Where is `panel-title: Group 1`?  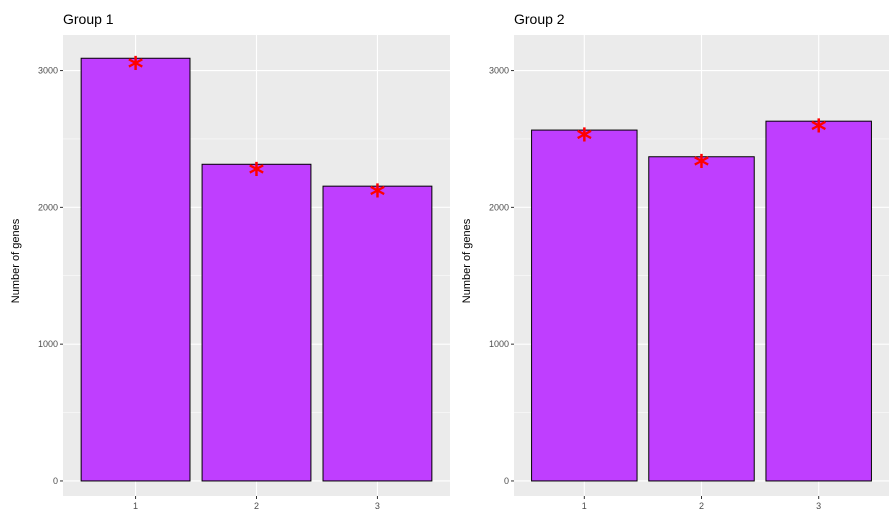
panel-title: Group 1 is located at coordinates (88, 19).